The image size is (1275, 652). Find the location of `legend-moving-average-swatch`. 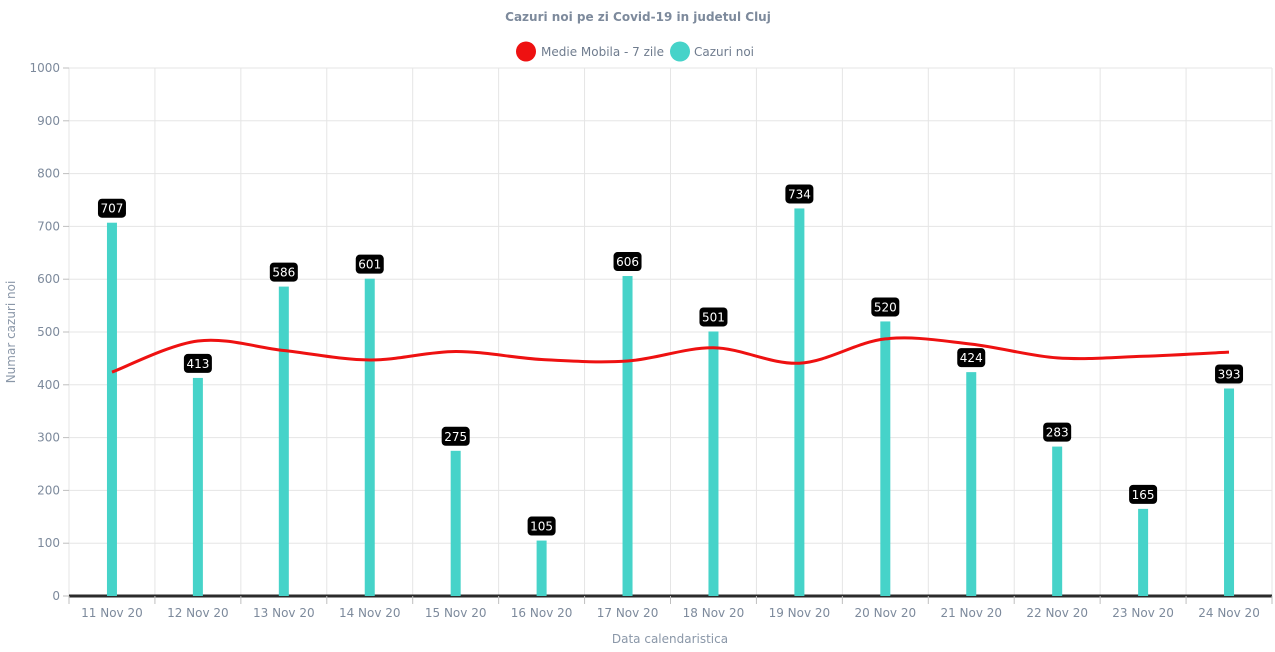

legend-moving-average-swatch is located at coordinates (526, 51).